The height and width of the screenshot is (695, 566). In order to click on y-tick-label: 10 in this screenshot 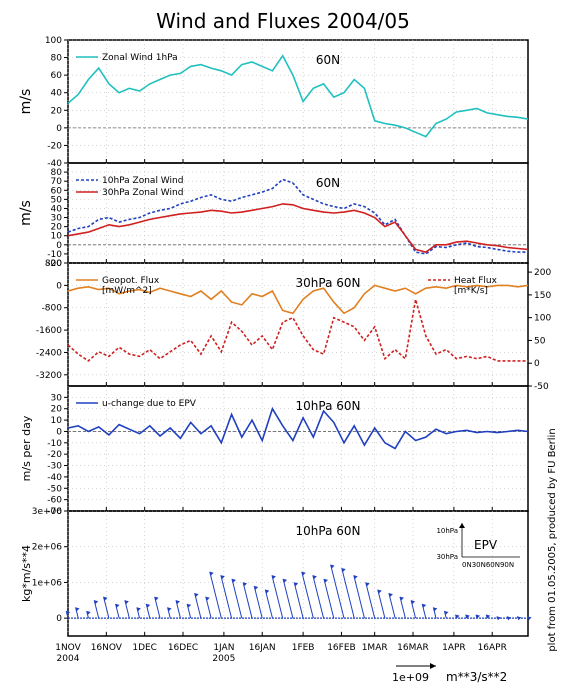, I will do `click(57, 421)`.